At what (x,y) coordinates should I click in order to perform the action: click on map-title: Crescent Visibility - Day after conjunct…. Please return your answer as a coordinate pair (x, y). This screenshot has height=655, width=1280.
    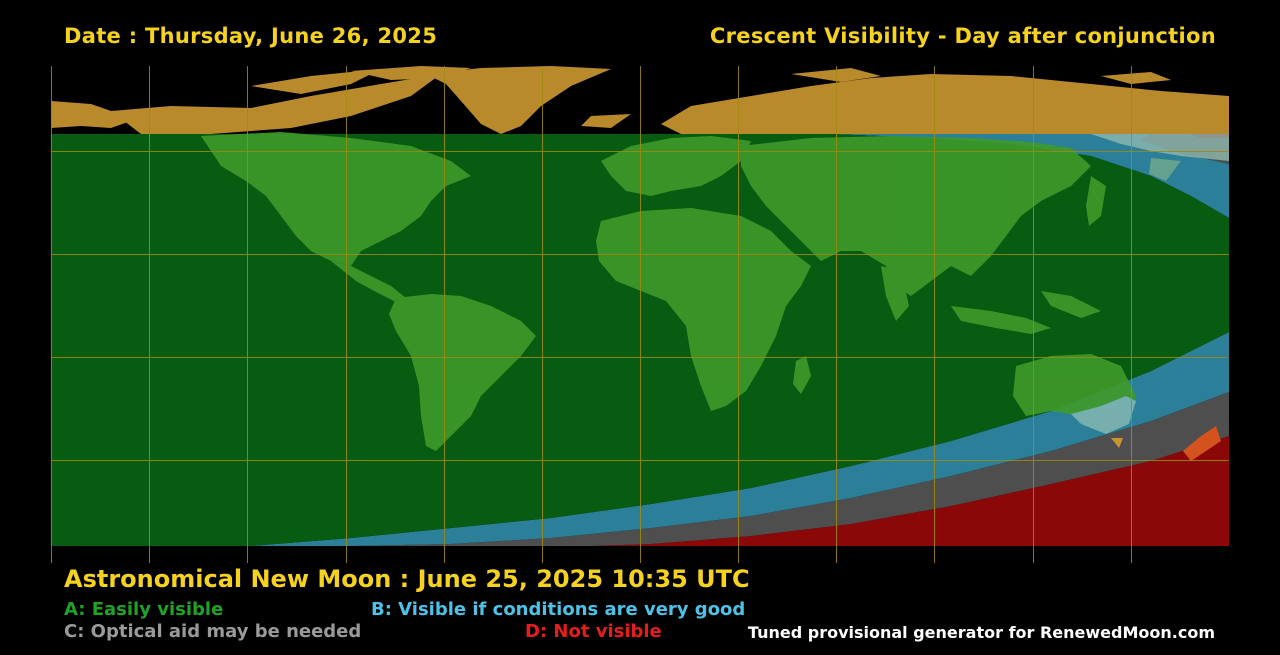
    Looking at the image, I should click on (962, 36).